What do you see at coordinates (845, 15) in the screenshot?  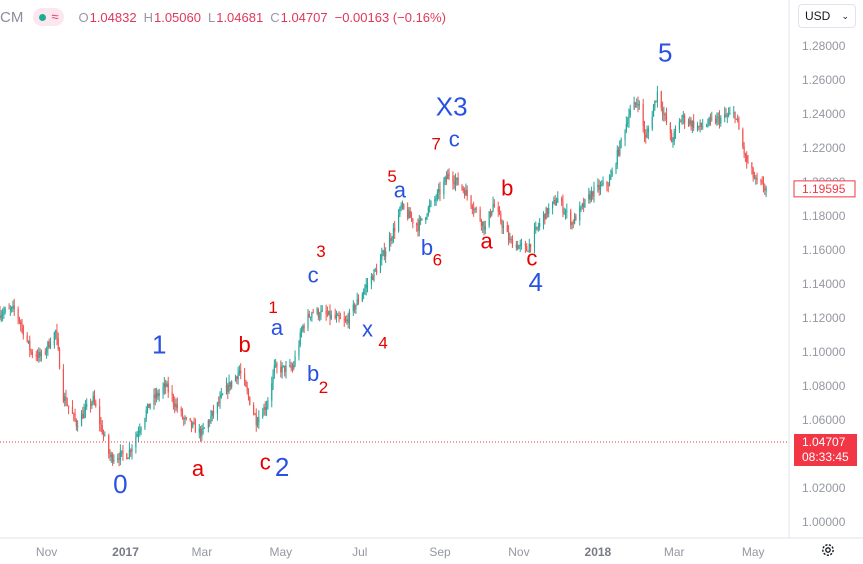 I see `chevron-down-icon: ⌄` at bounding box center [845, 15].